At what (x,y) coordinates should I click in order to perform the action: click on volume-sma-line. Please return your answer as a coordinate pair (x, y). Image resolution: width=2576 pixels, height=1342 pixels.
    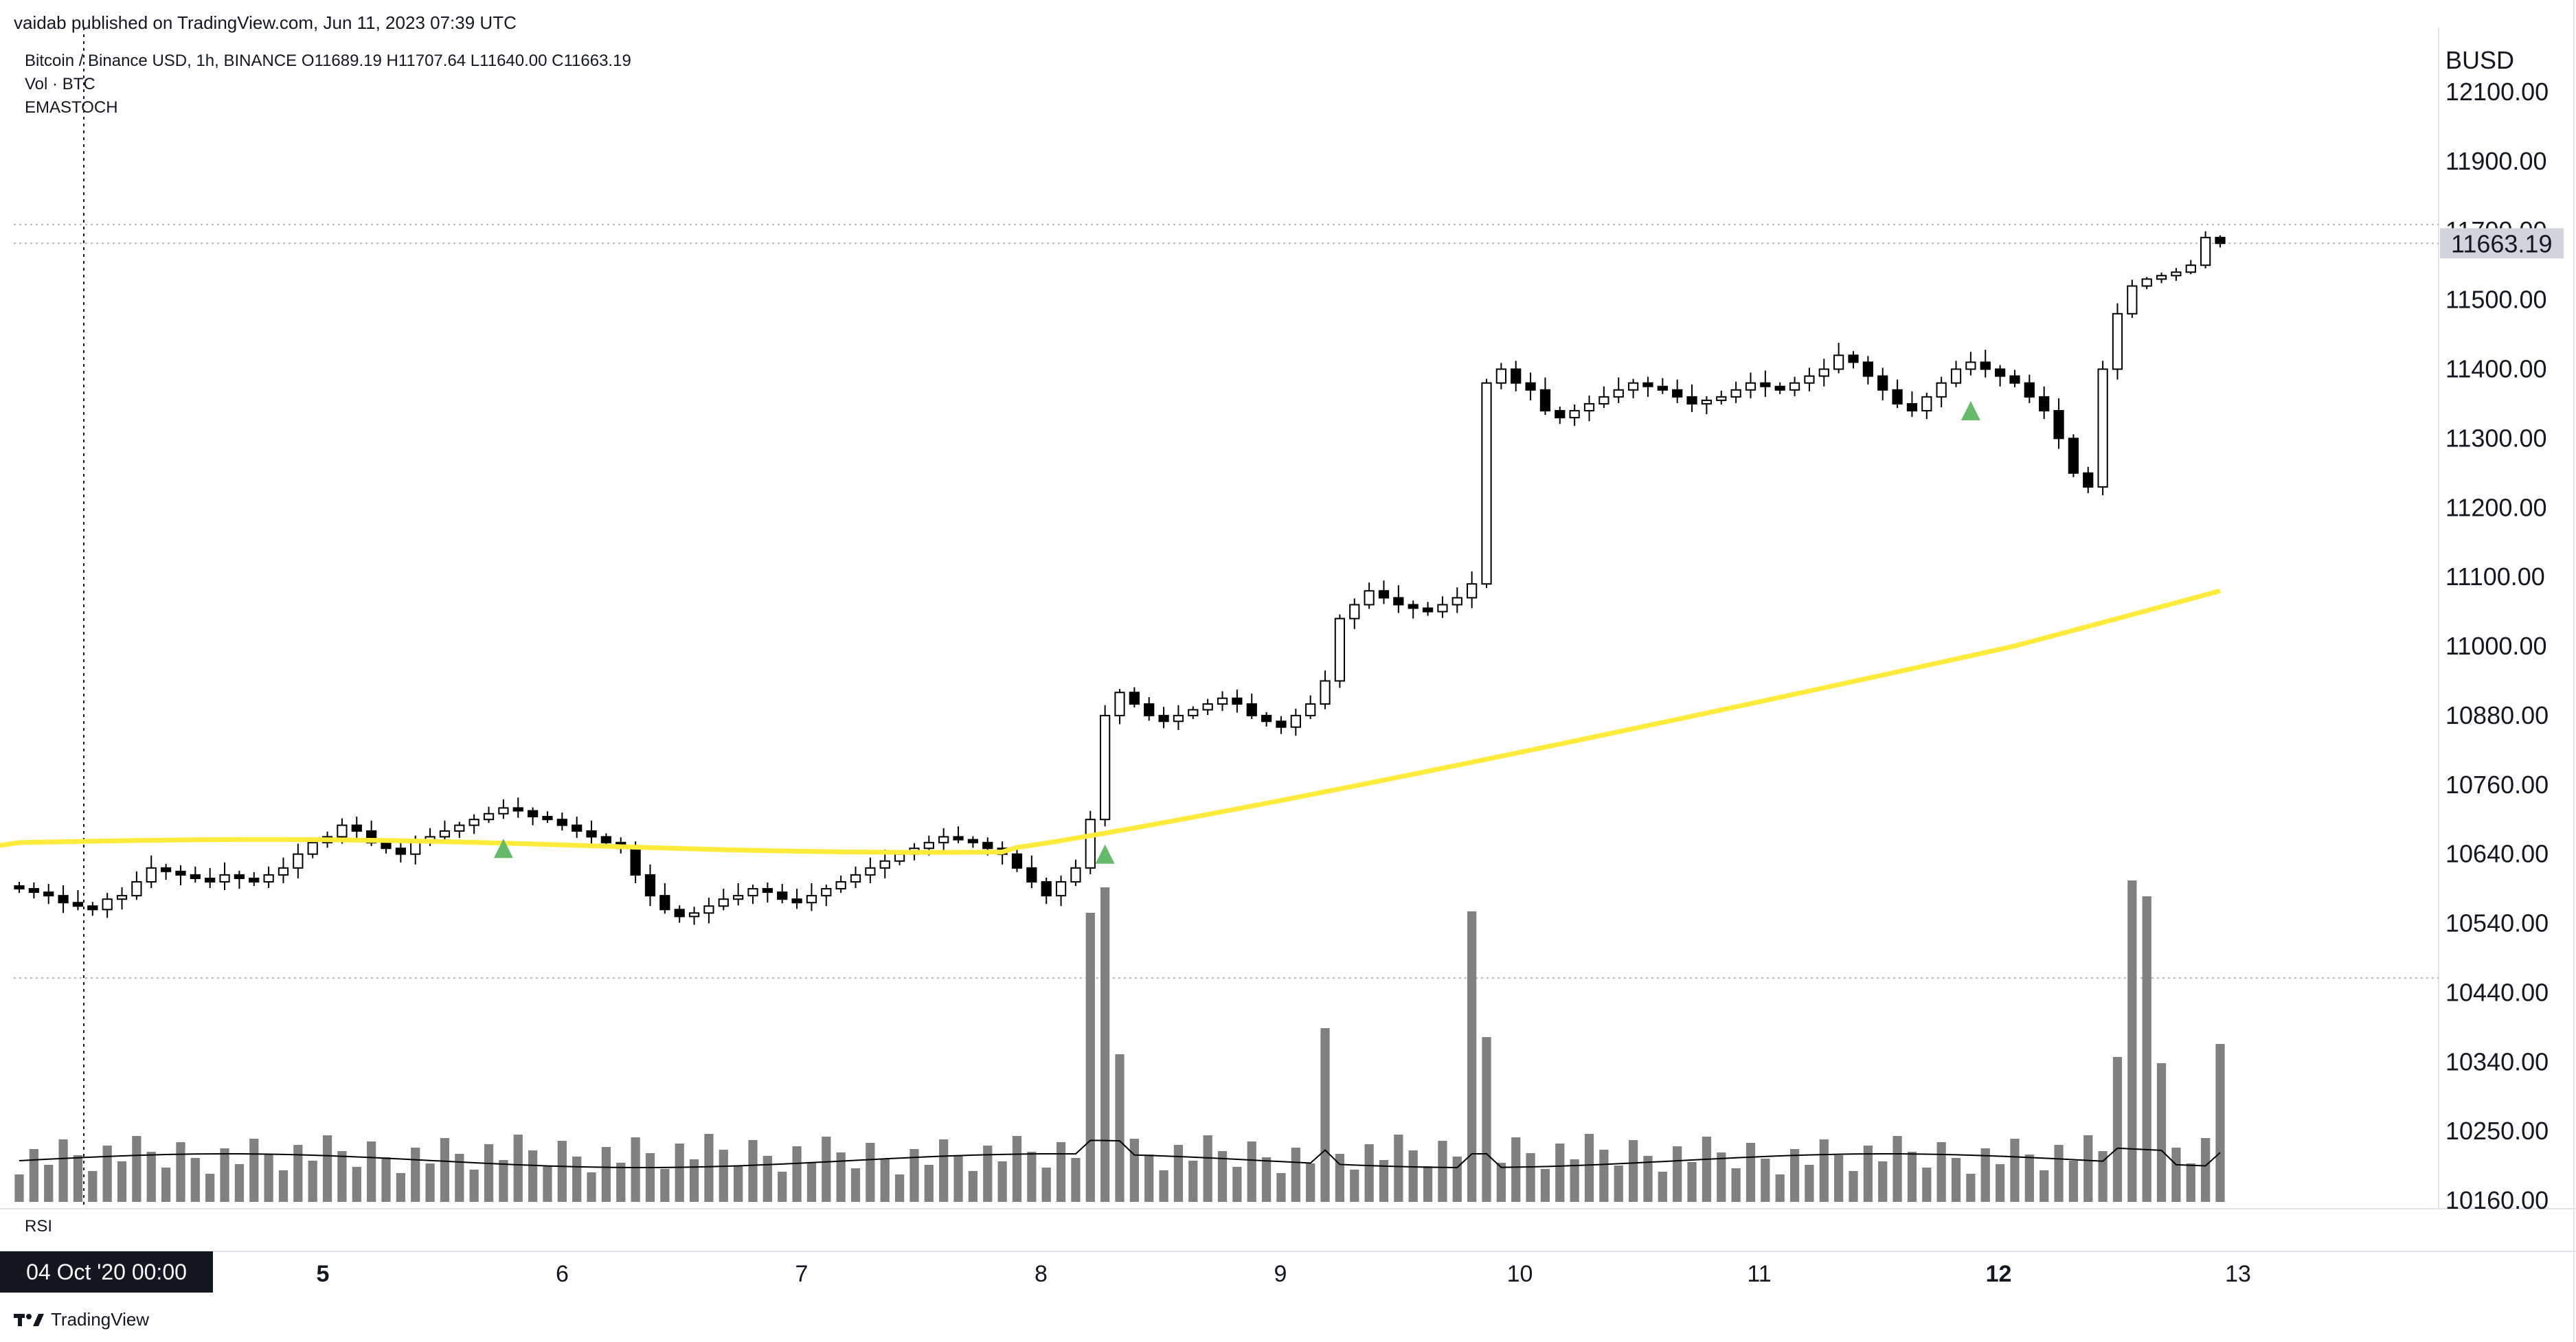
    Looking at the image, I should click on (1120, 1153).